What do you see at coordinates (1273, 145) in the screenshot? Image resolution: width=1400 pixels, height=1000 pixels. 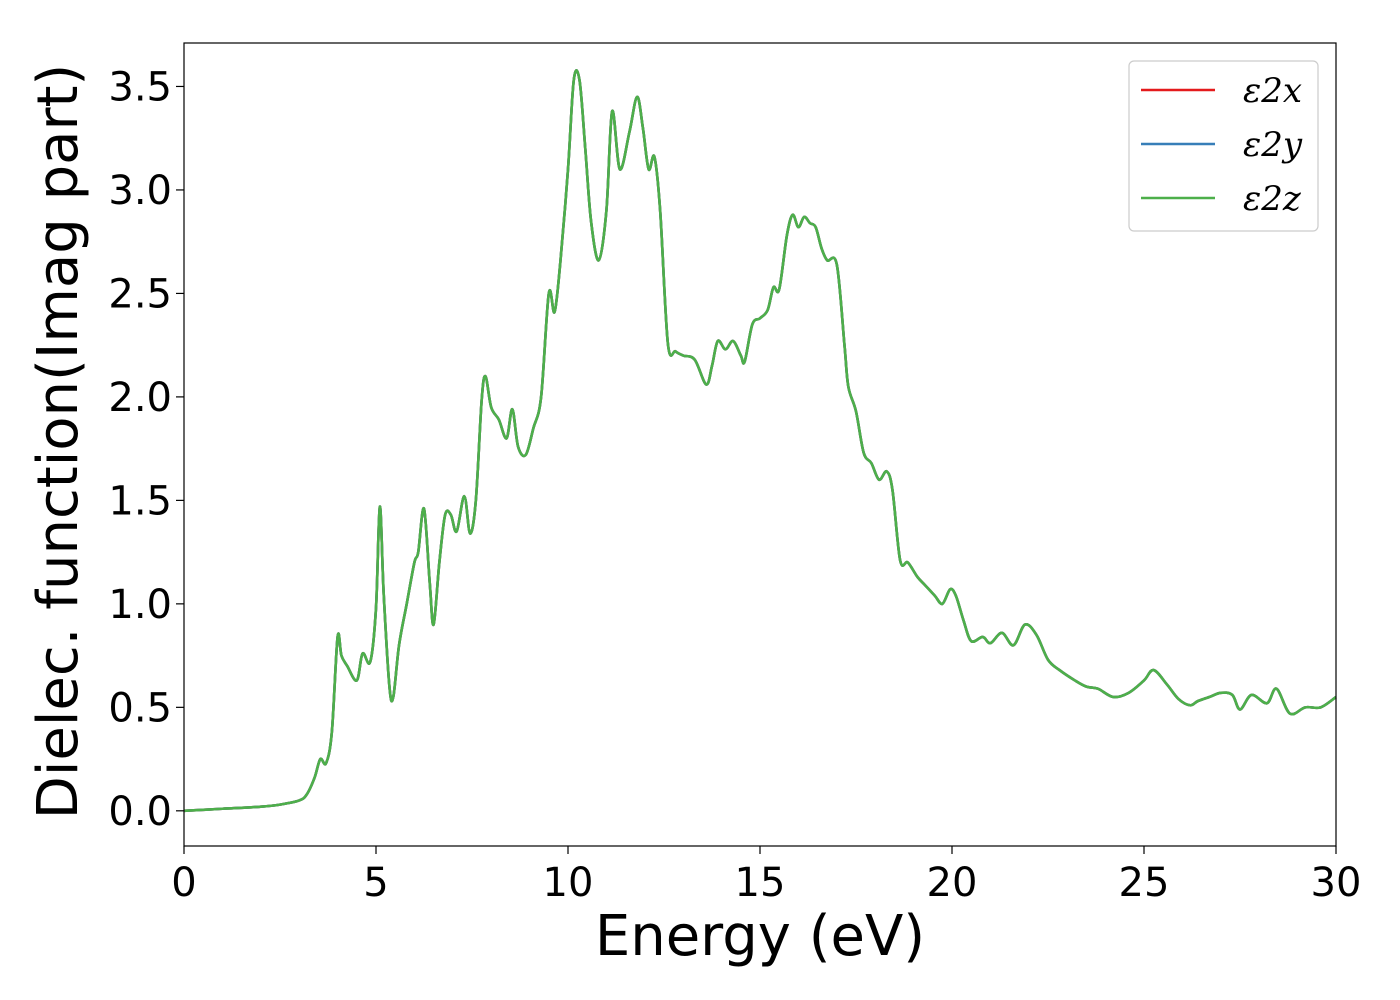 I see `legend-label: ε2y` at bounding box center [1273, 145].